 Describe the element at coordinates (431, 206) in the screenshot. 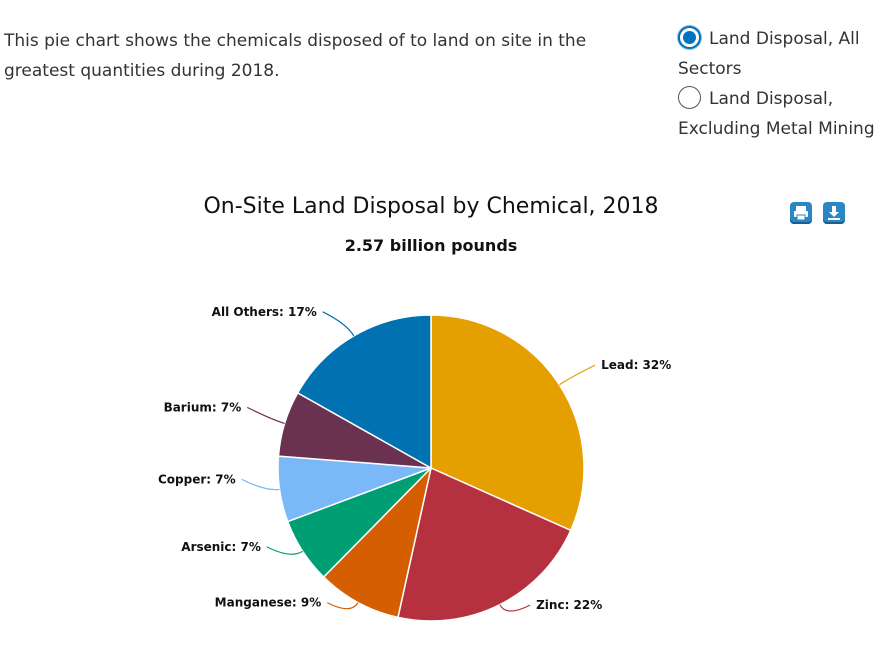

I see `chart-title: On-Site Land Disposal by Chemical, 2018` at that location.